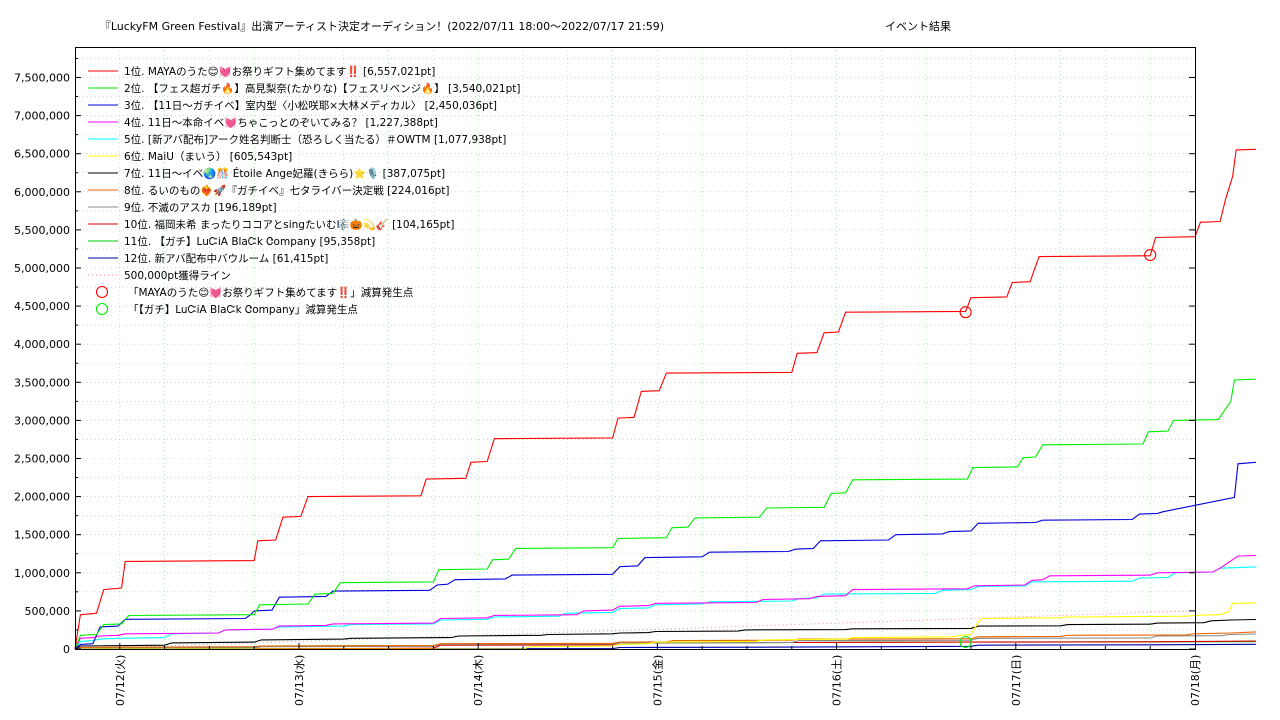 The width and height of the screenshot is (1280, 720). Describe the element at coordinates (177, 275) in the screenshot. I see `legend-label: 500,000pt獲得ライン` at that location.